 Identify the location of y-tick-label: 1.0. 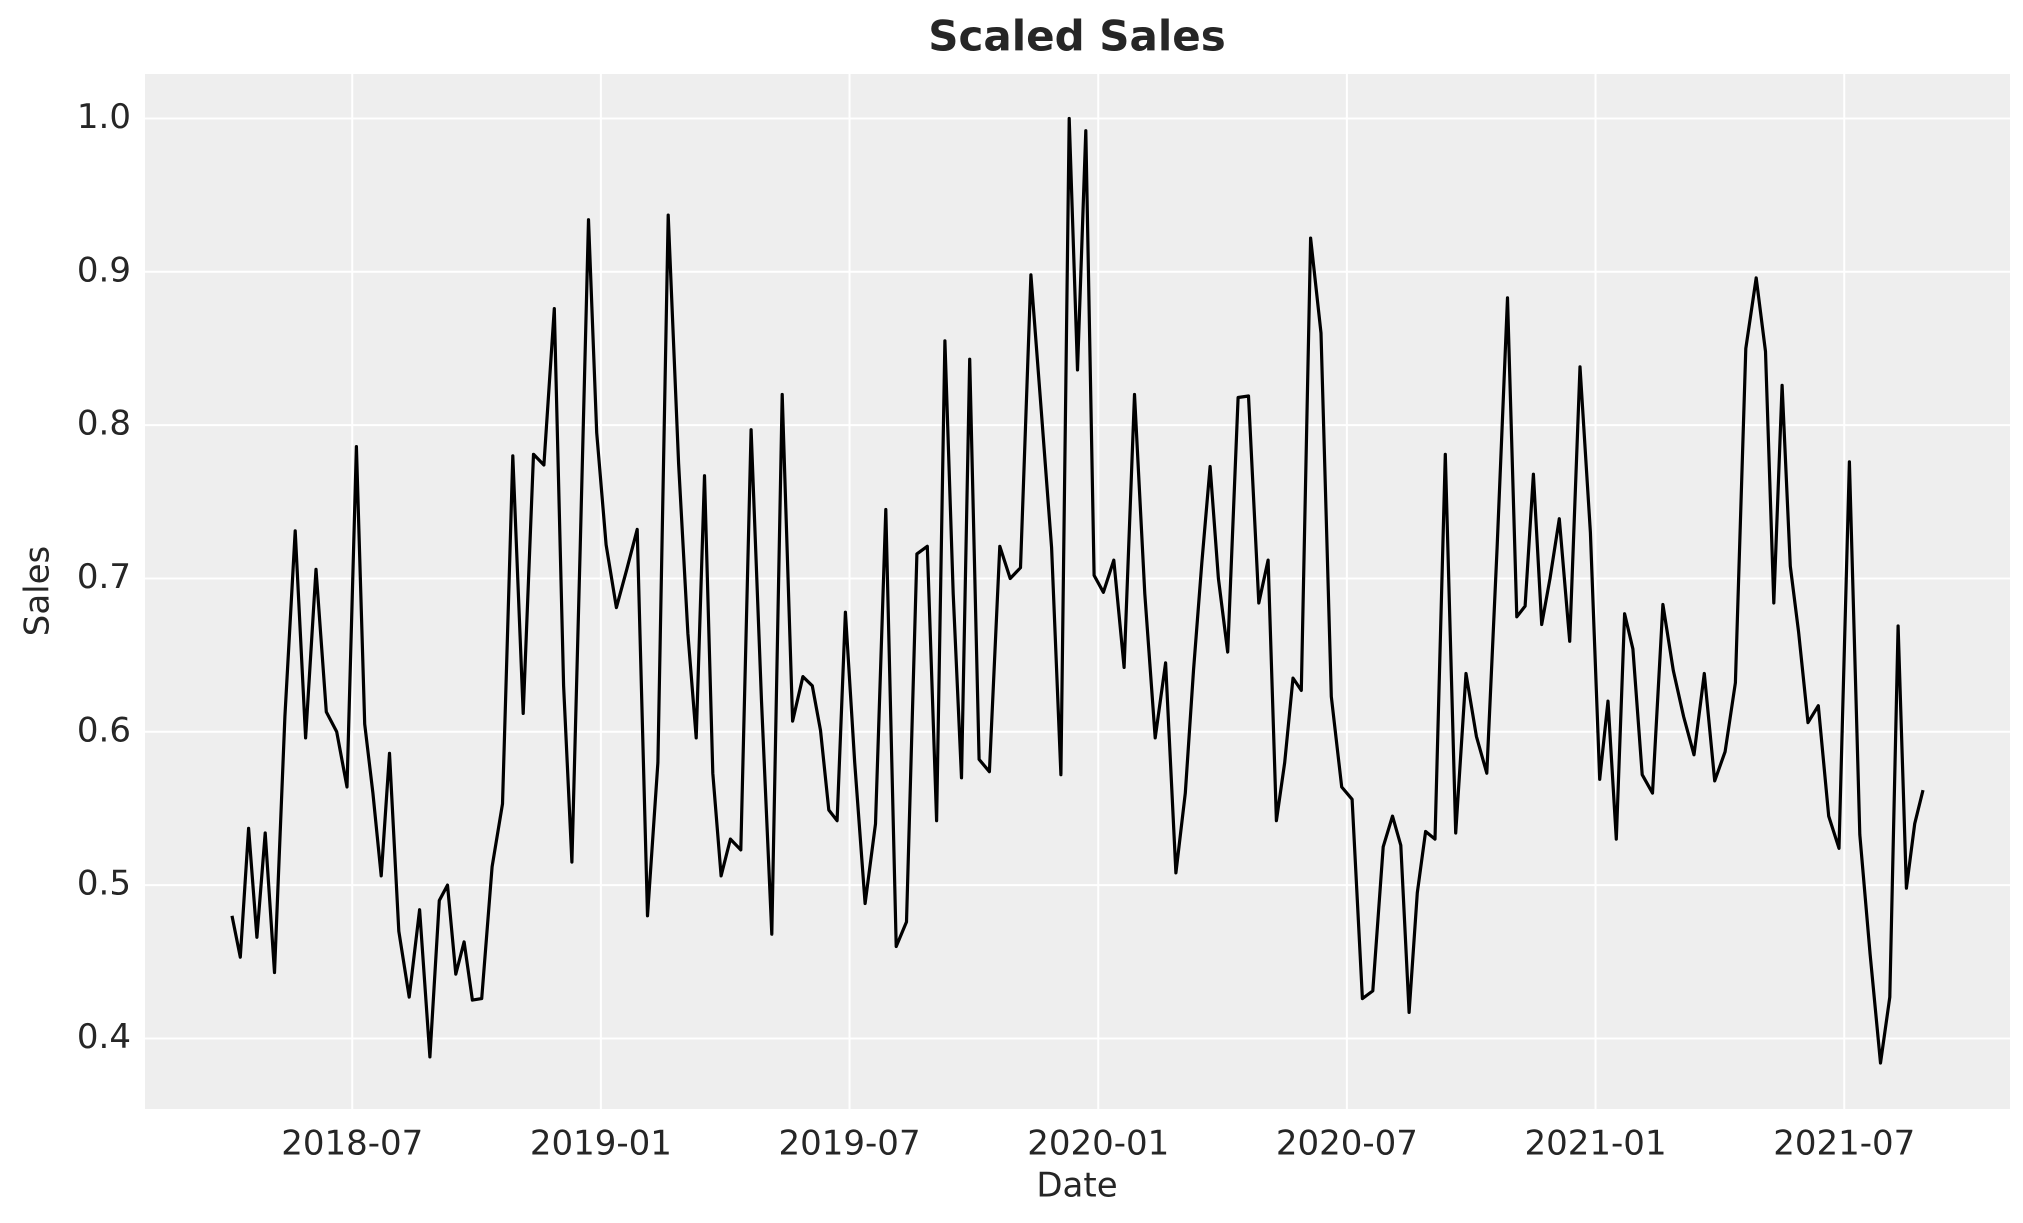
(104, 117).